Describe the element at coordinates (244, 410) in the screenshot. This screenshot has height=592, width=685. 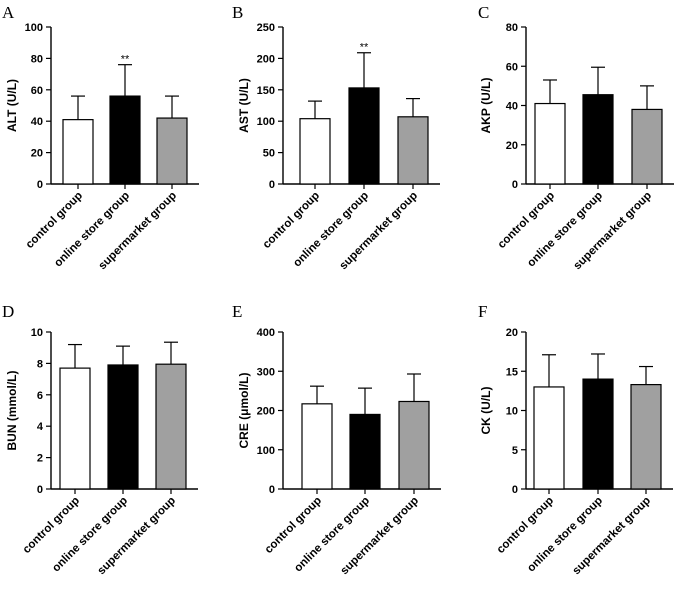
I see `panel-e-ylabel: CRE (μmol/L)` at that location.